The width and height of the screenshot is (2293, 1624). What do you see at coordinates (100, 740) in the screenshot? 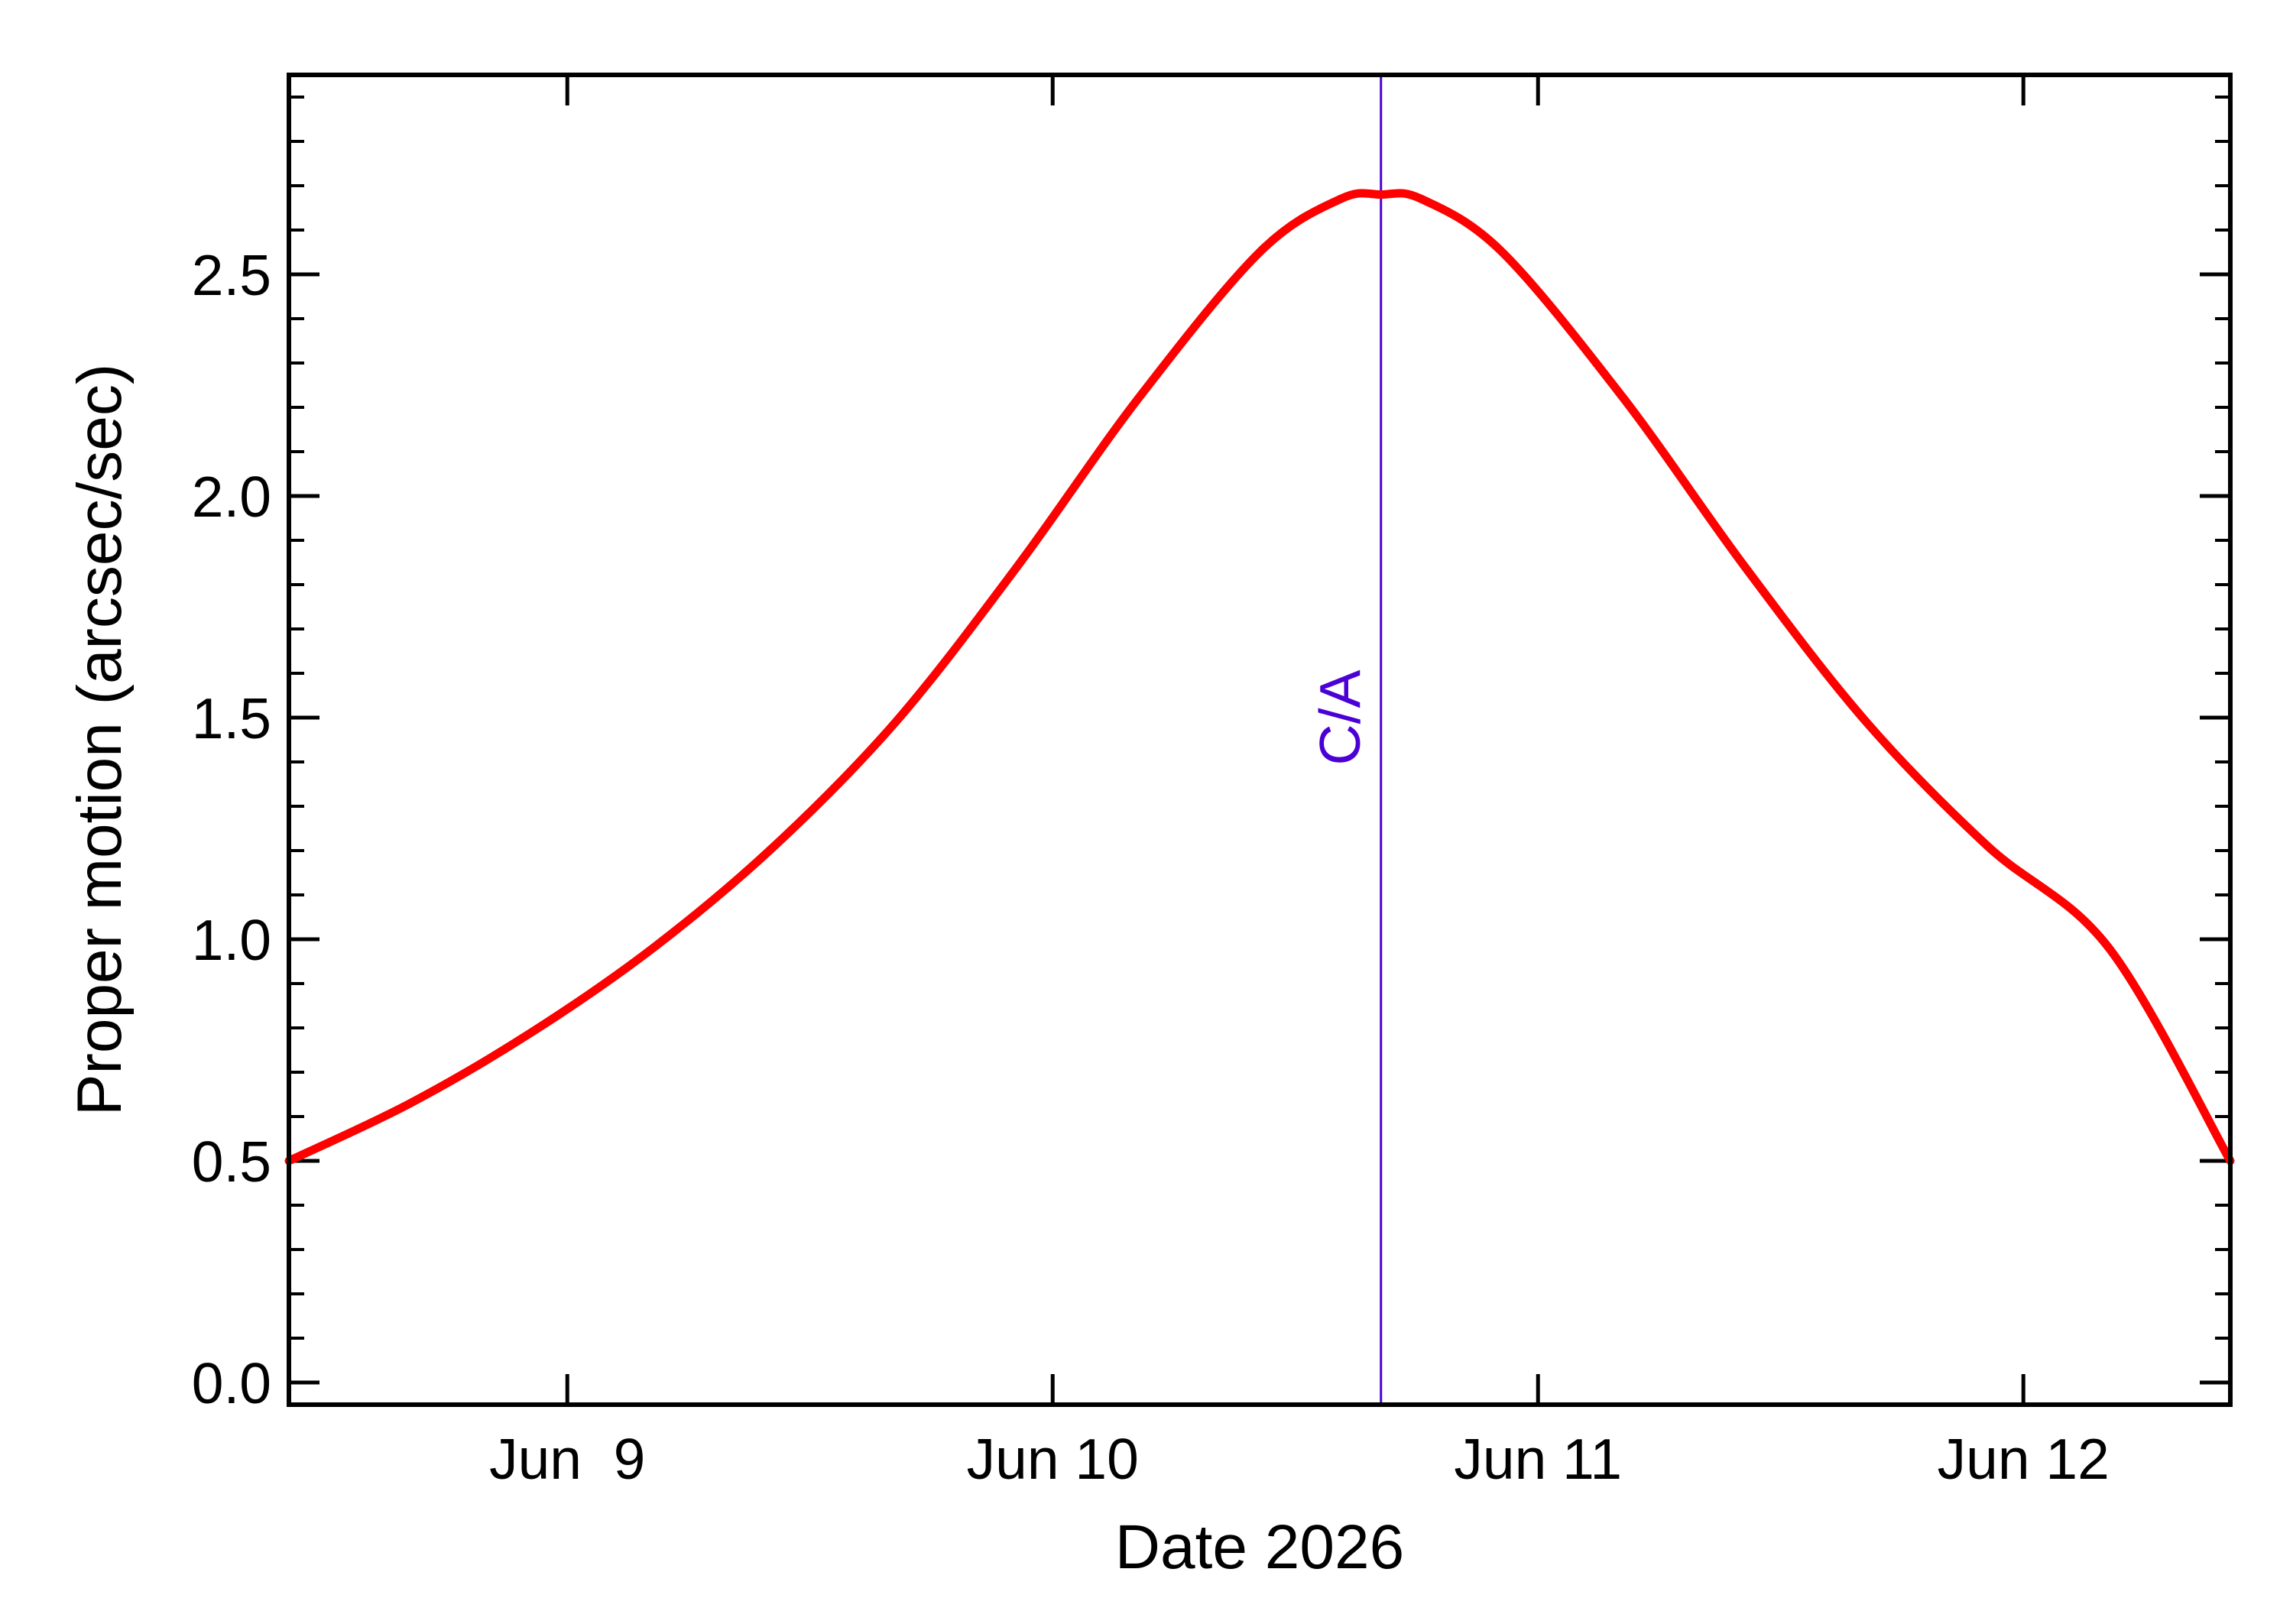
I see `y-axis-label: Proper motion (arcsec/sec)` at bounding box center [100, 740].